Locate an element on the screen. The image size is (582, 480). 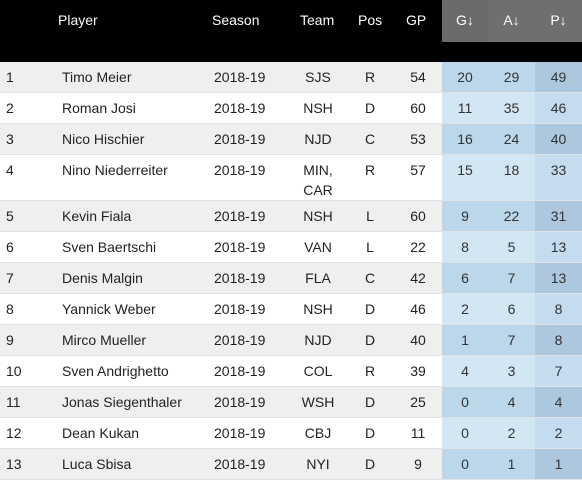
points-cell: 46 is located at coordinates (558, 108).